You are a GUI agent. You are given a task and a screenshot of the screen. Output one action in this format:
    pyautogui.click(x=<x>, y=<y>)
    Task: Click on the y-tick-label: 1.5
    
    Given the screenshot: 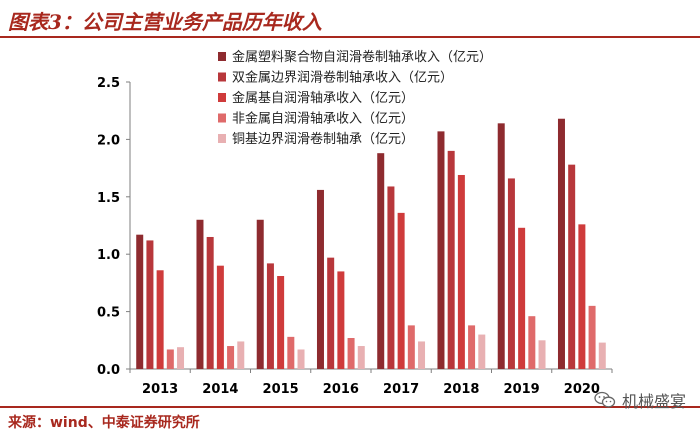 What is the action you would take?
    pyautogui.click(x=108, y=198)
    